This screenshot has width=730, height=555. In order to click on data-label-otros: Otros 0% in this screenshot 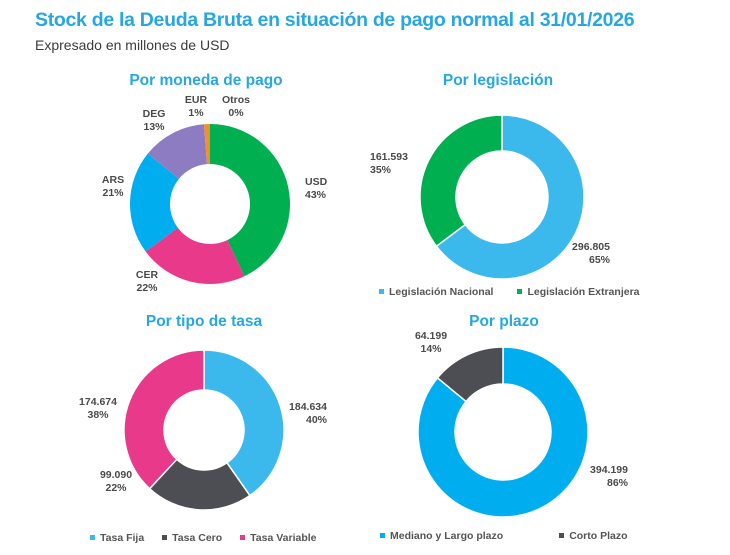, I will do `click(236, 106)`.